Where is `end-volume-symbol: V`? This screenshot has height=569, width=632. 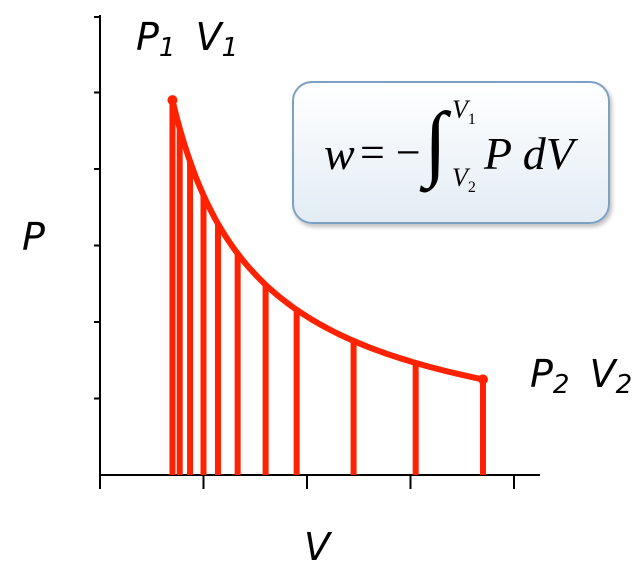
end-volume-symbol: V is located at coordinates (602, 374).